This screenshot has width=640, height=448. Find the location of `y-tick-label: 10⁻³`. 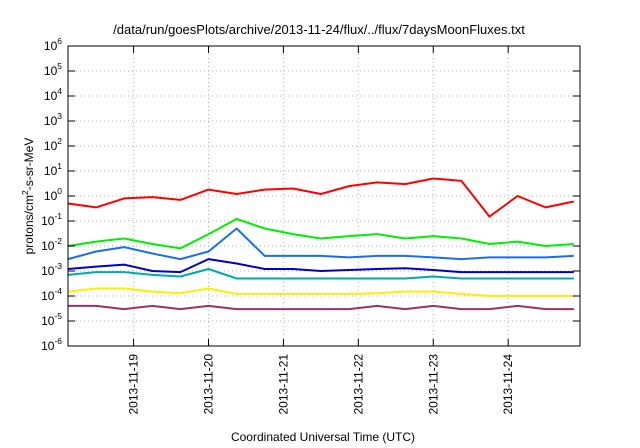

y-tick-label: 10⁻³ is located at coordinates (51, 269).